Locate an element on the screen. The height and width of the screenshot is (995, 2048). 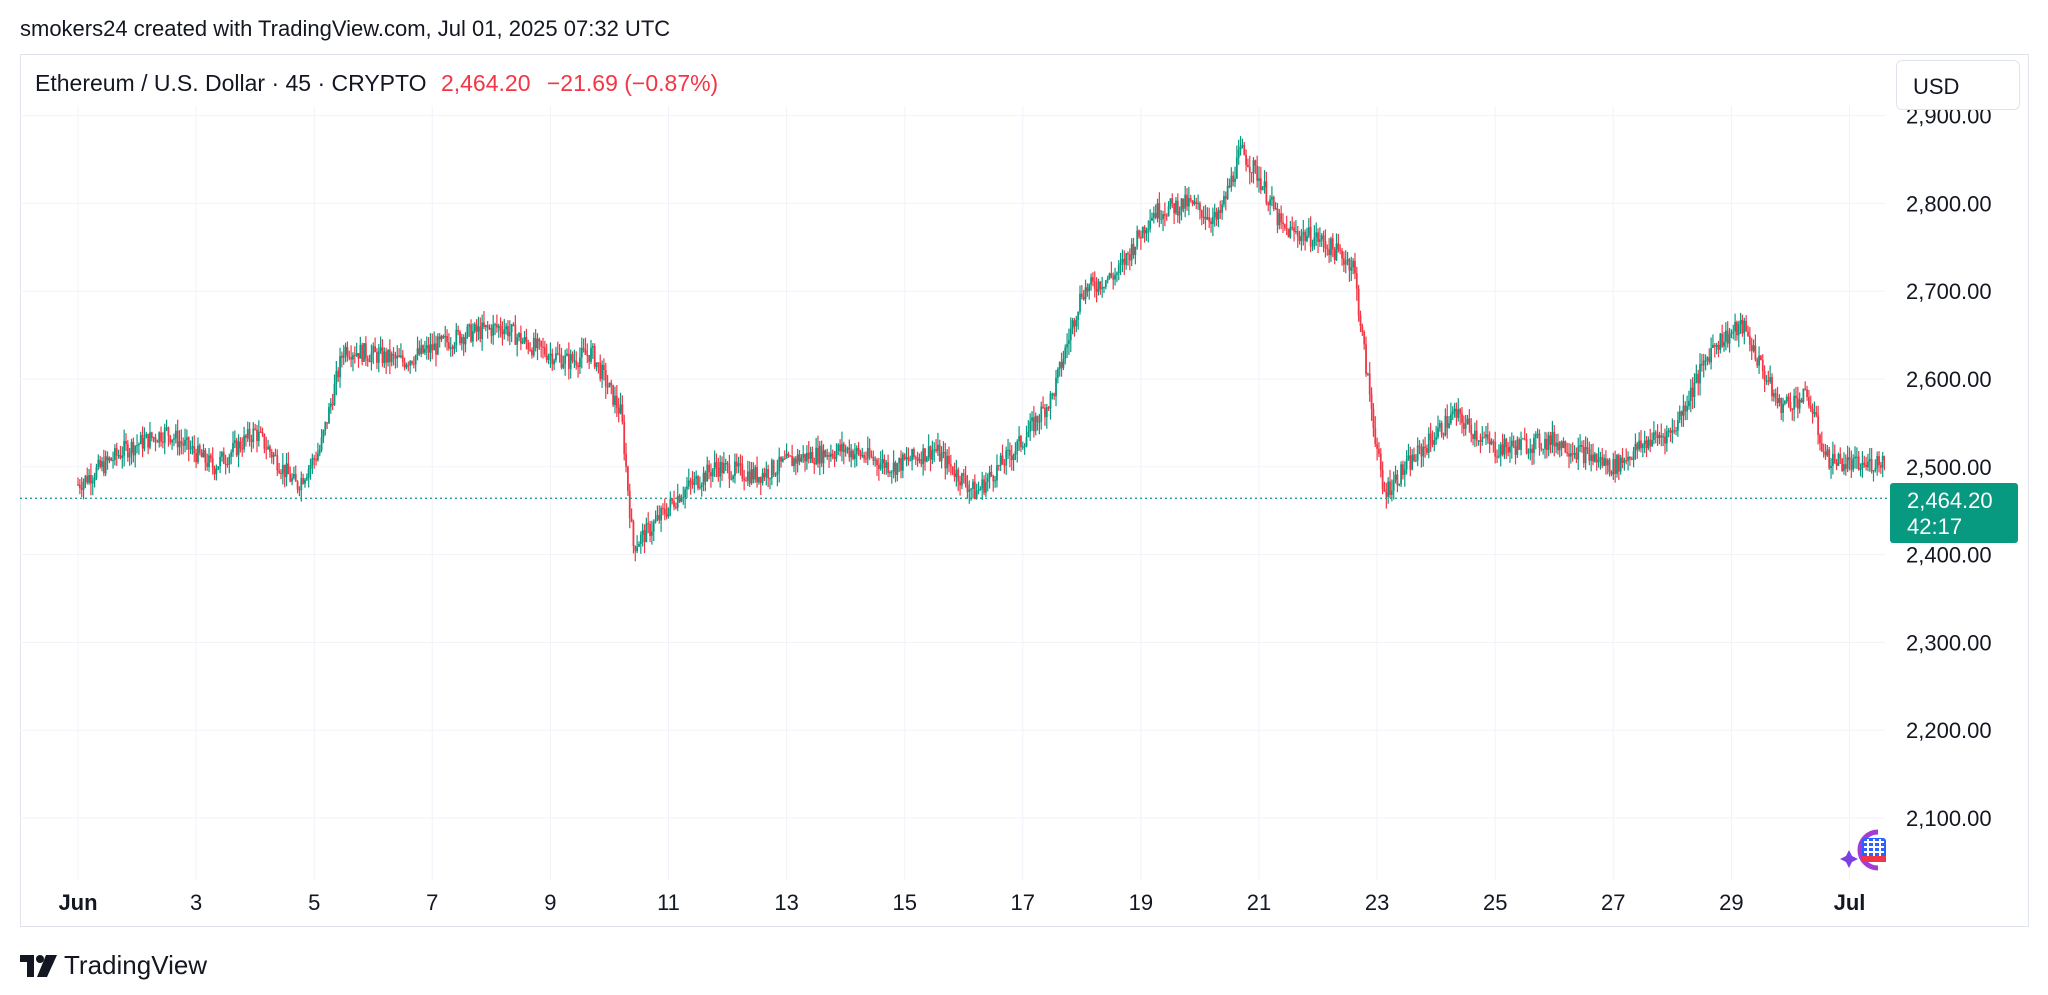
symbol-name: Ethereum / U.S. Dollar · 45 · CRYPTO is located at coordinates (231, 83).